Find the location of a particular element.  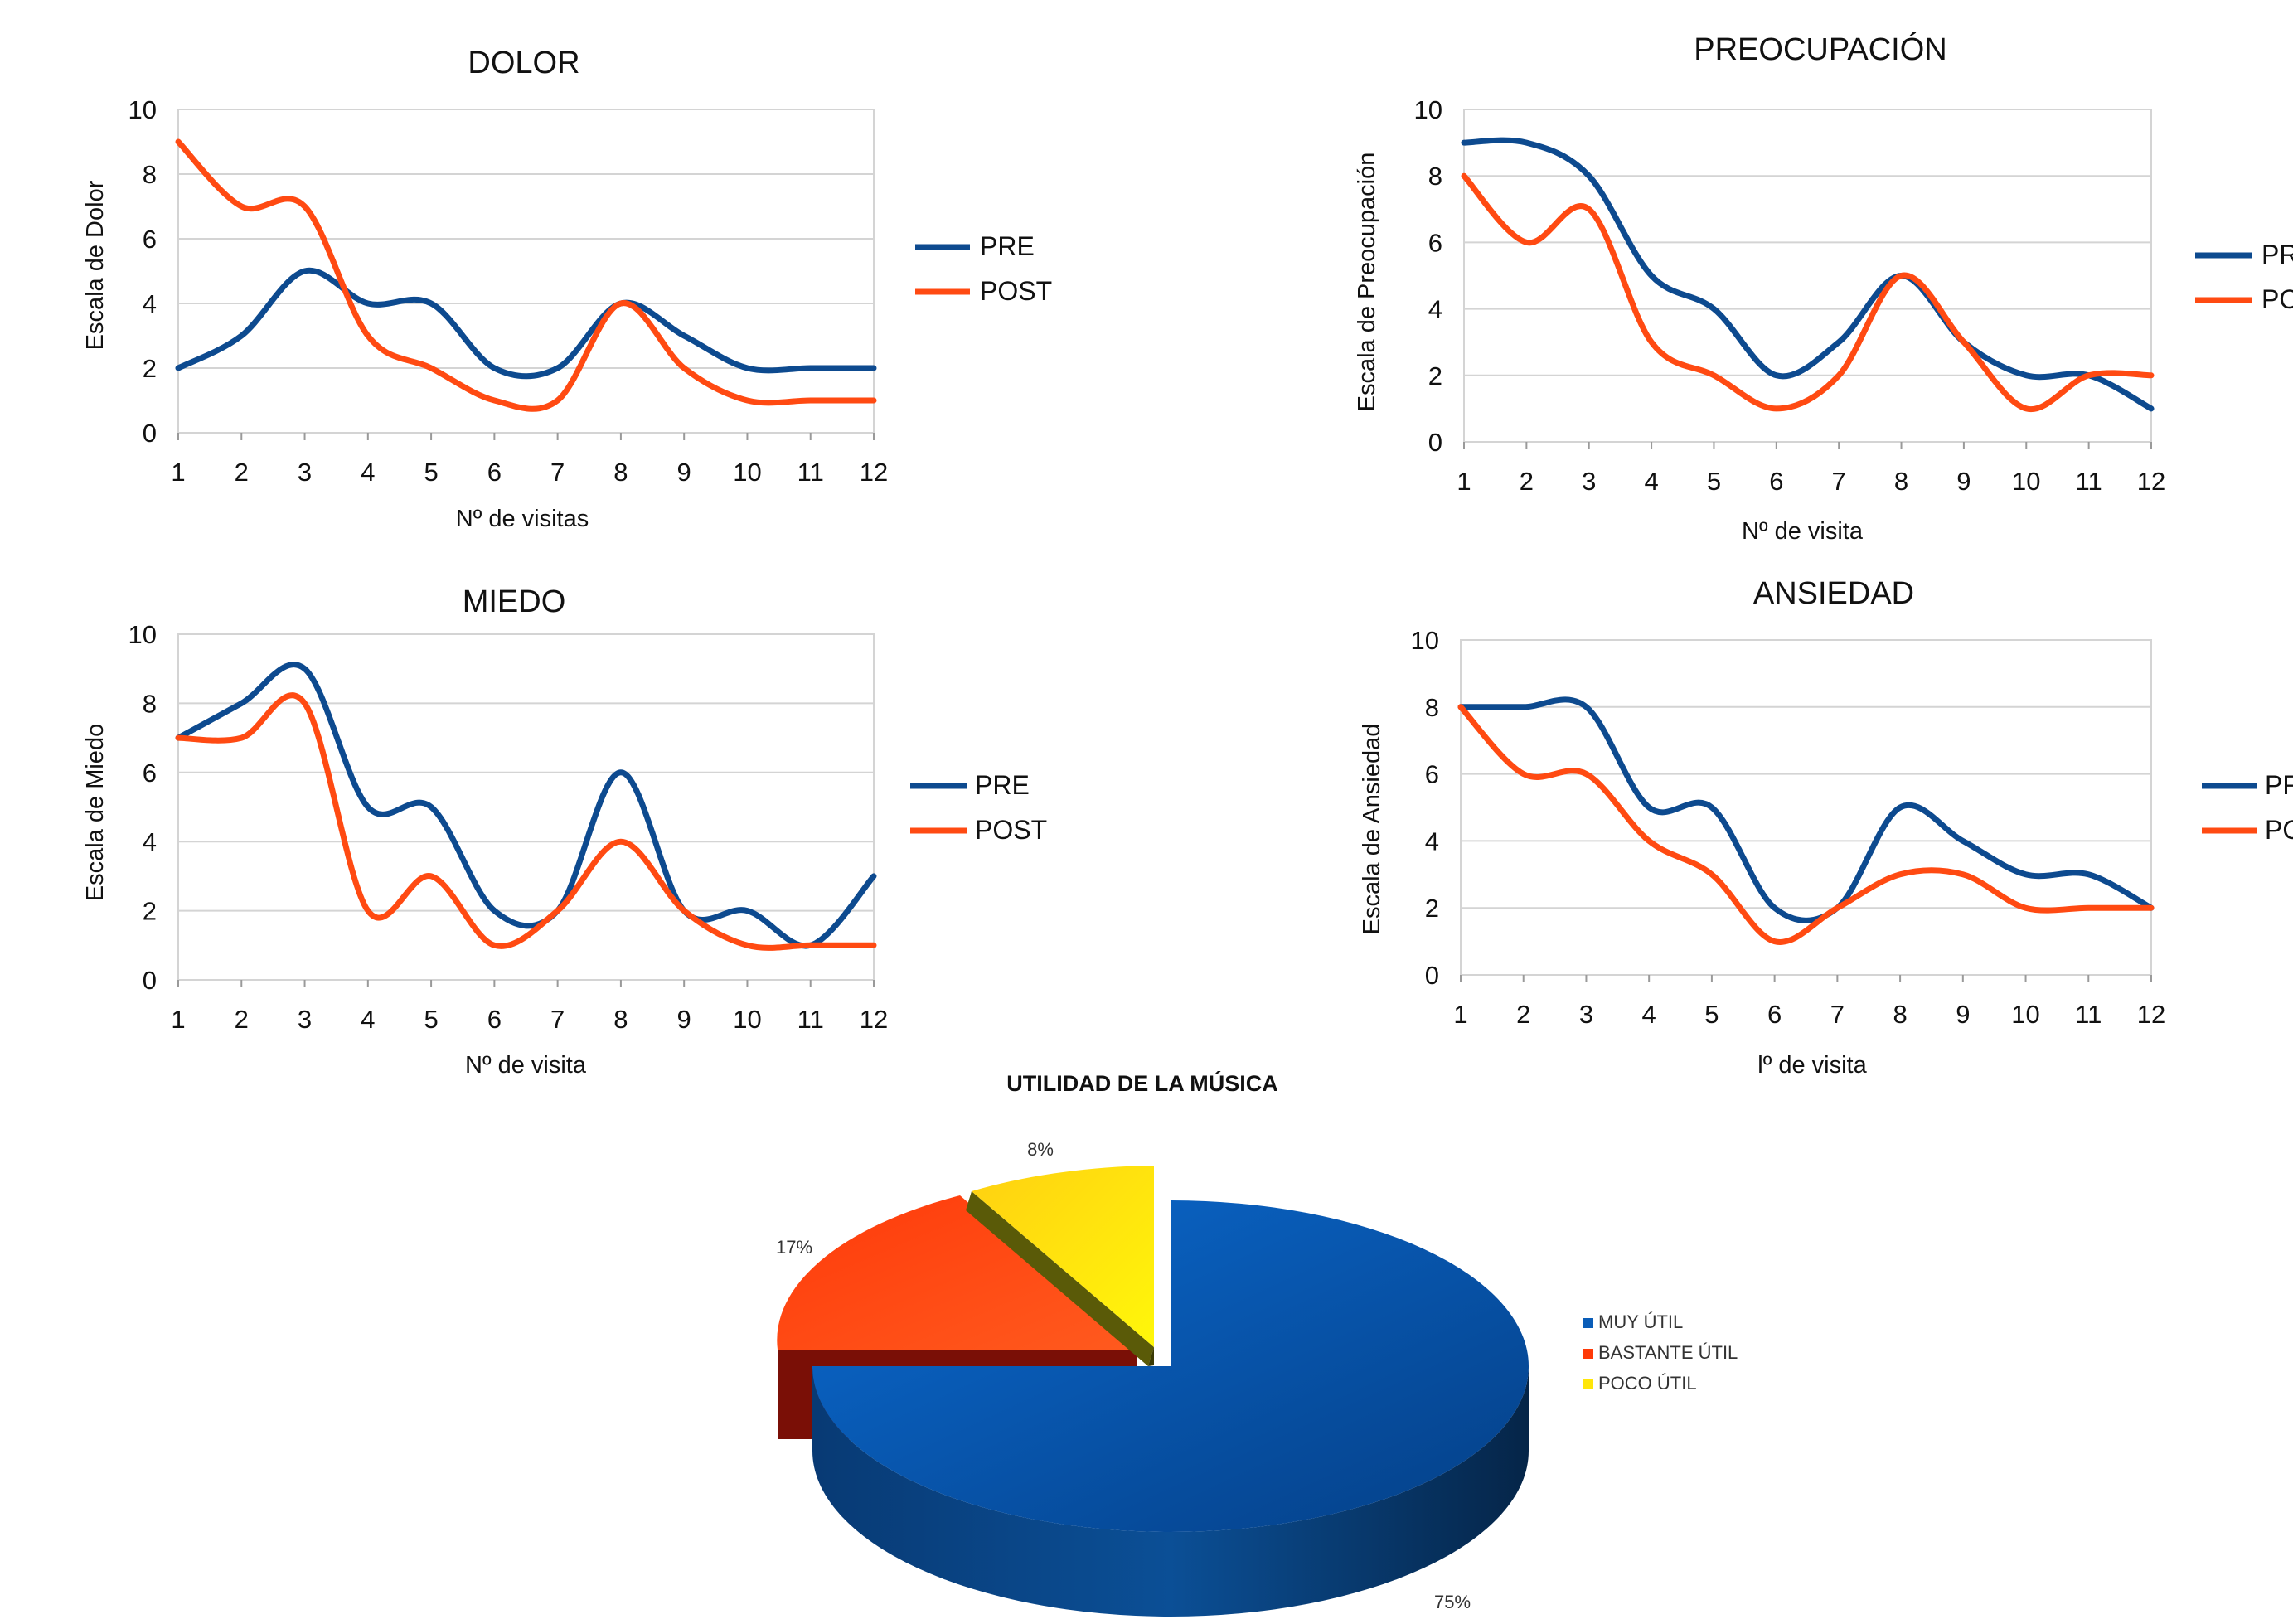

legend-swatch-poco-util is located at coordinates (1588, 1384).